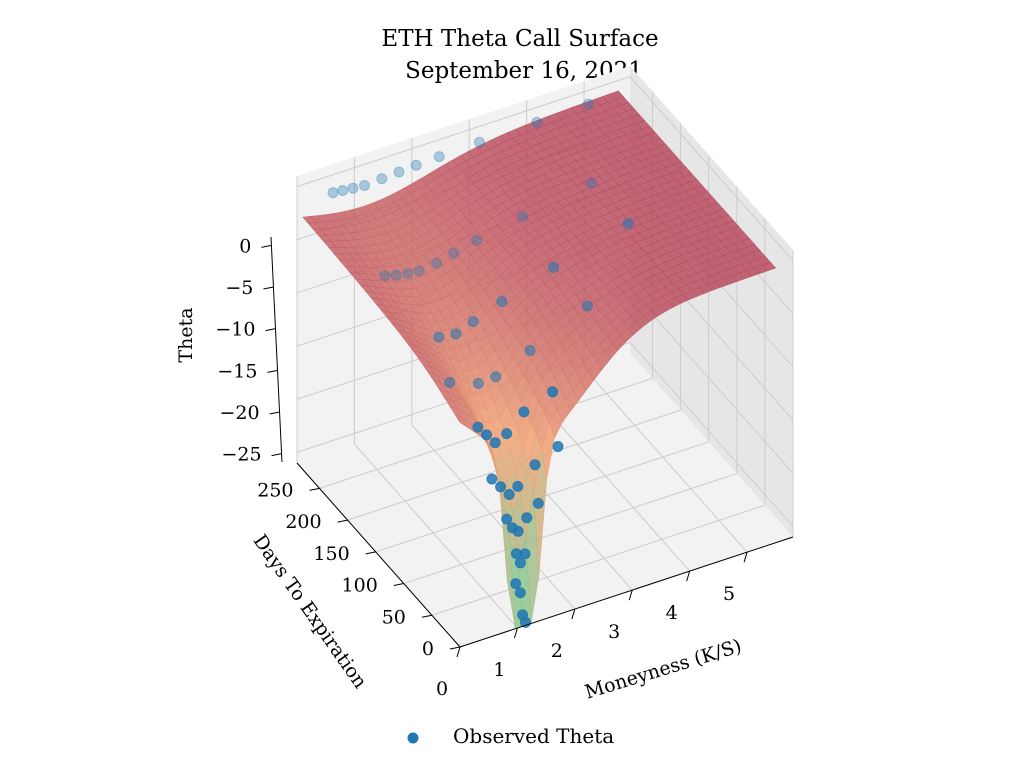  I want to click on x-axis-label: Moneyness (K/S), so click(663, 669).